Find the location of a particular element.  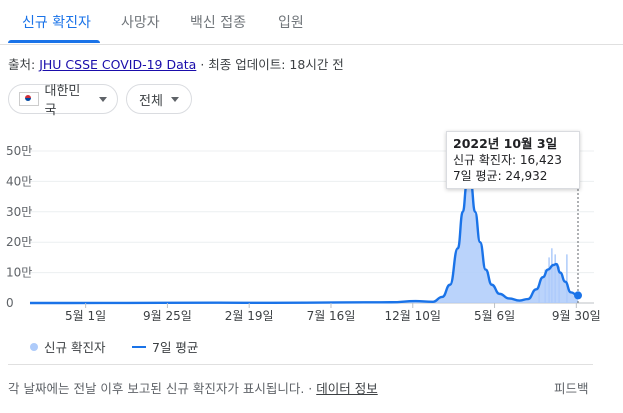

source-link: JHU CSSE COVID-19 Data is located at coordinates (118, 64).